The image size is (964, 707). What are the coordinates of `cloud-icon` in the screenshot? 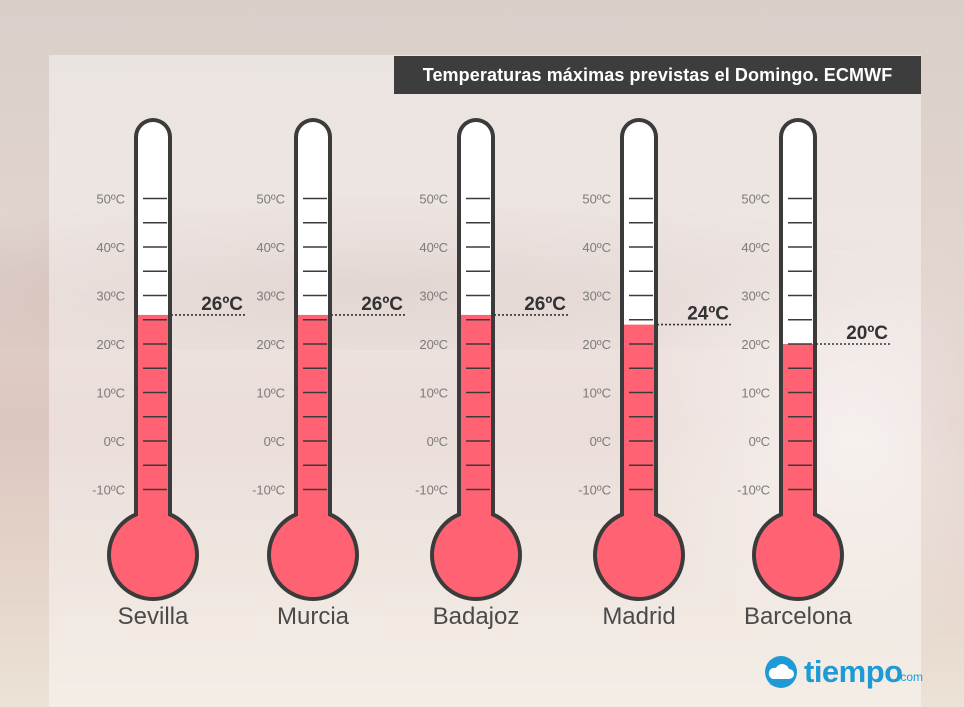 It's located at (781, 672).